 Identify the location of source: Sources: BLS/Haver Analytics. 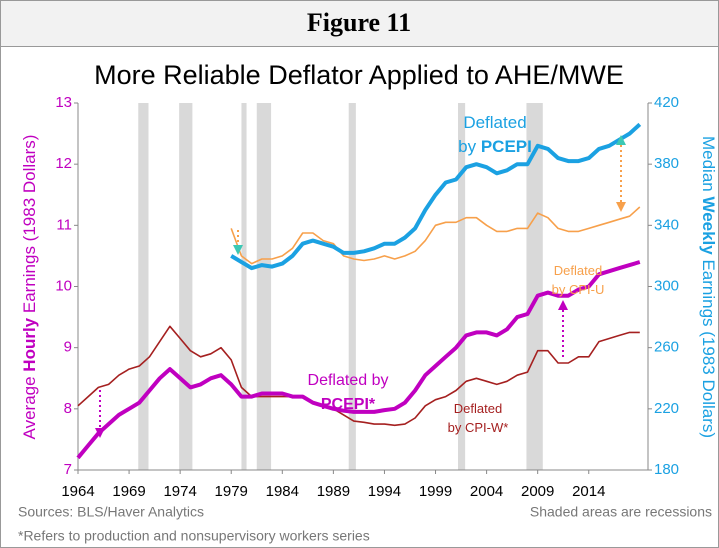
(111, 512).